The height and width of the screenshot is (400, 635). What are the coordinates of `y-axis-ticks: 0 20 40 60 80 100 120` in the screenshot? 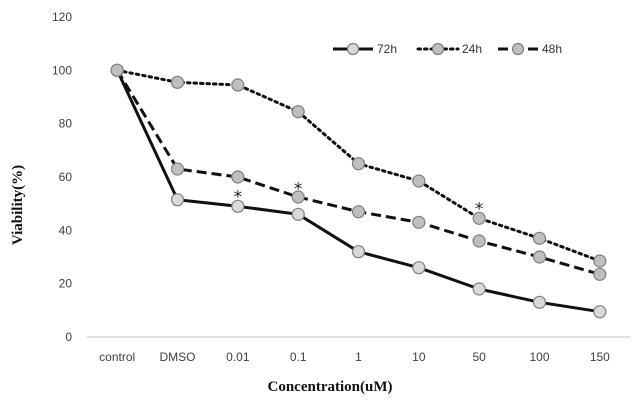 It's located at (62, 177).